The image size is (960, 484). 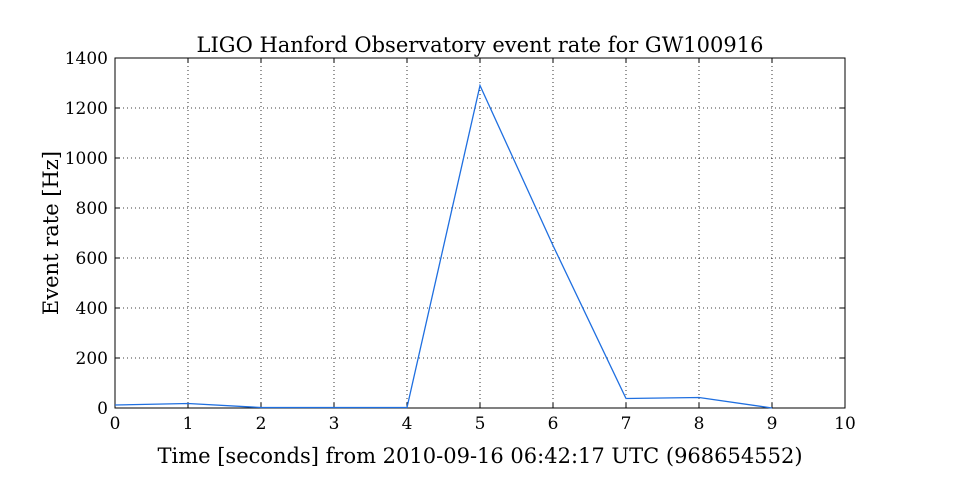 What do you see at coordinates (115, 424) in the screenshot?
I see `x-tick-label: 0` at bounding box center [115, 424].